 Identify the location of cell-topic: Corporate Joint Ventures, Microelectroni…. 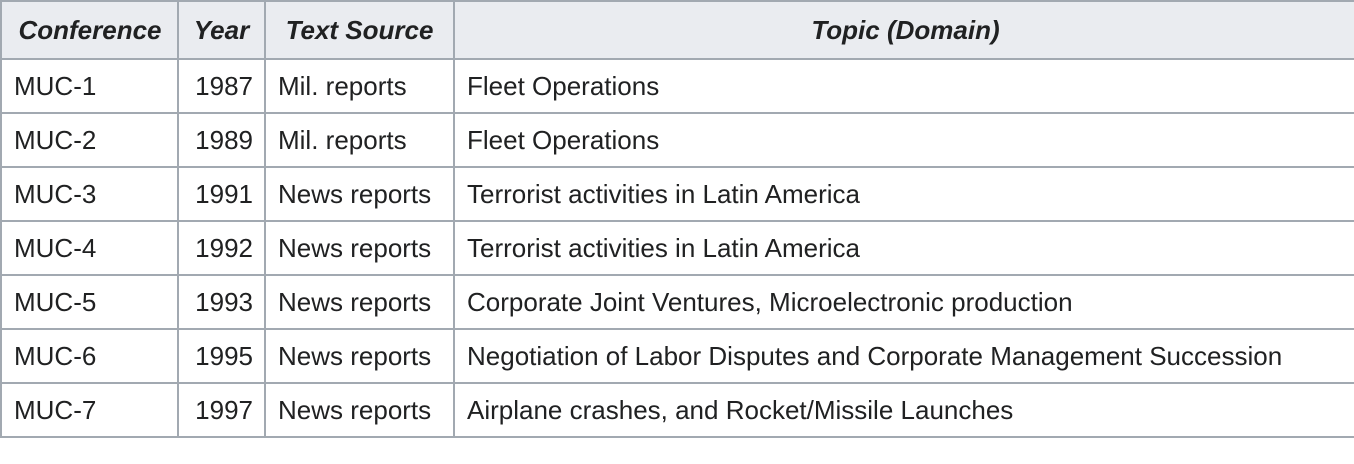
(903, 302).